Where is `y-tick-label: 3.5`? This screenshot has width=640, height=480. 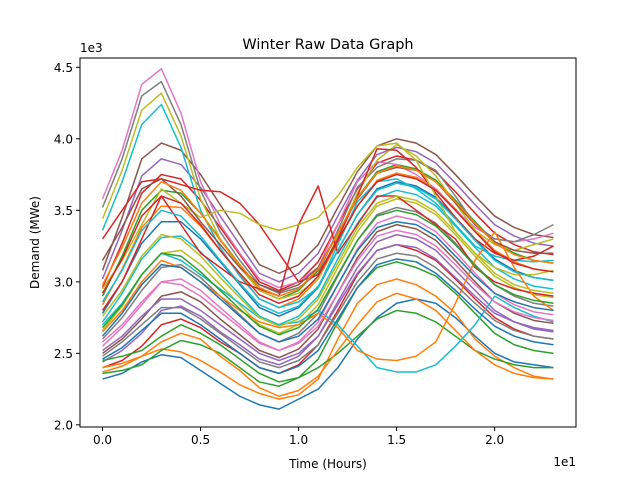 y-tick-label: 3.5 is located at coordinates (63, 211).